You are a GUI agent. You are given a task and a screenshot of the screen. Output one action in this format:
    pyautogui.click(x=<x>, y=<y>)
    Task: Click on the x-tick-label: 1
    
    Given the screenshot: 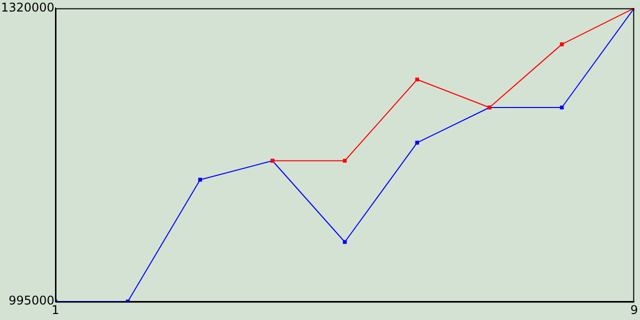 What is the action you would take?
    pyautogui.click(x=56, y=309)
    